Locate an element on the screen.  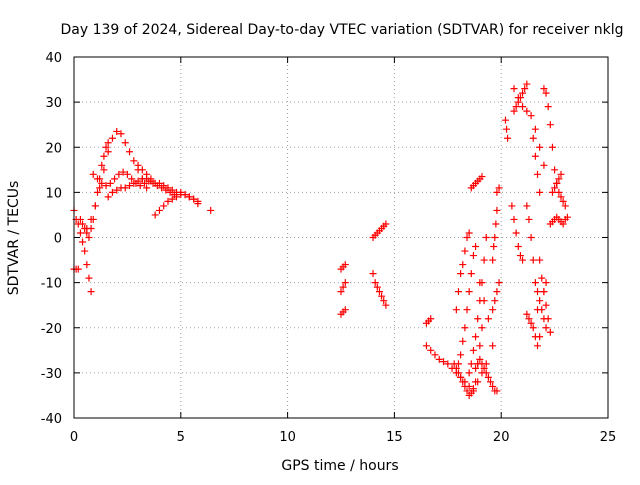
y-axis-label: SDTVAR / TECUs is located at coordinates (14, 238).